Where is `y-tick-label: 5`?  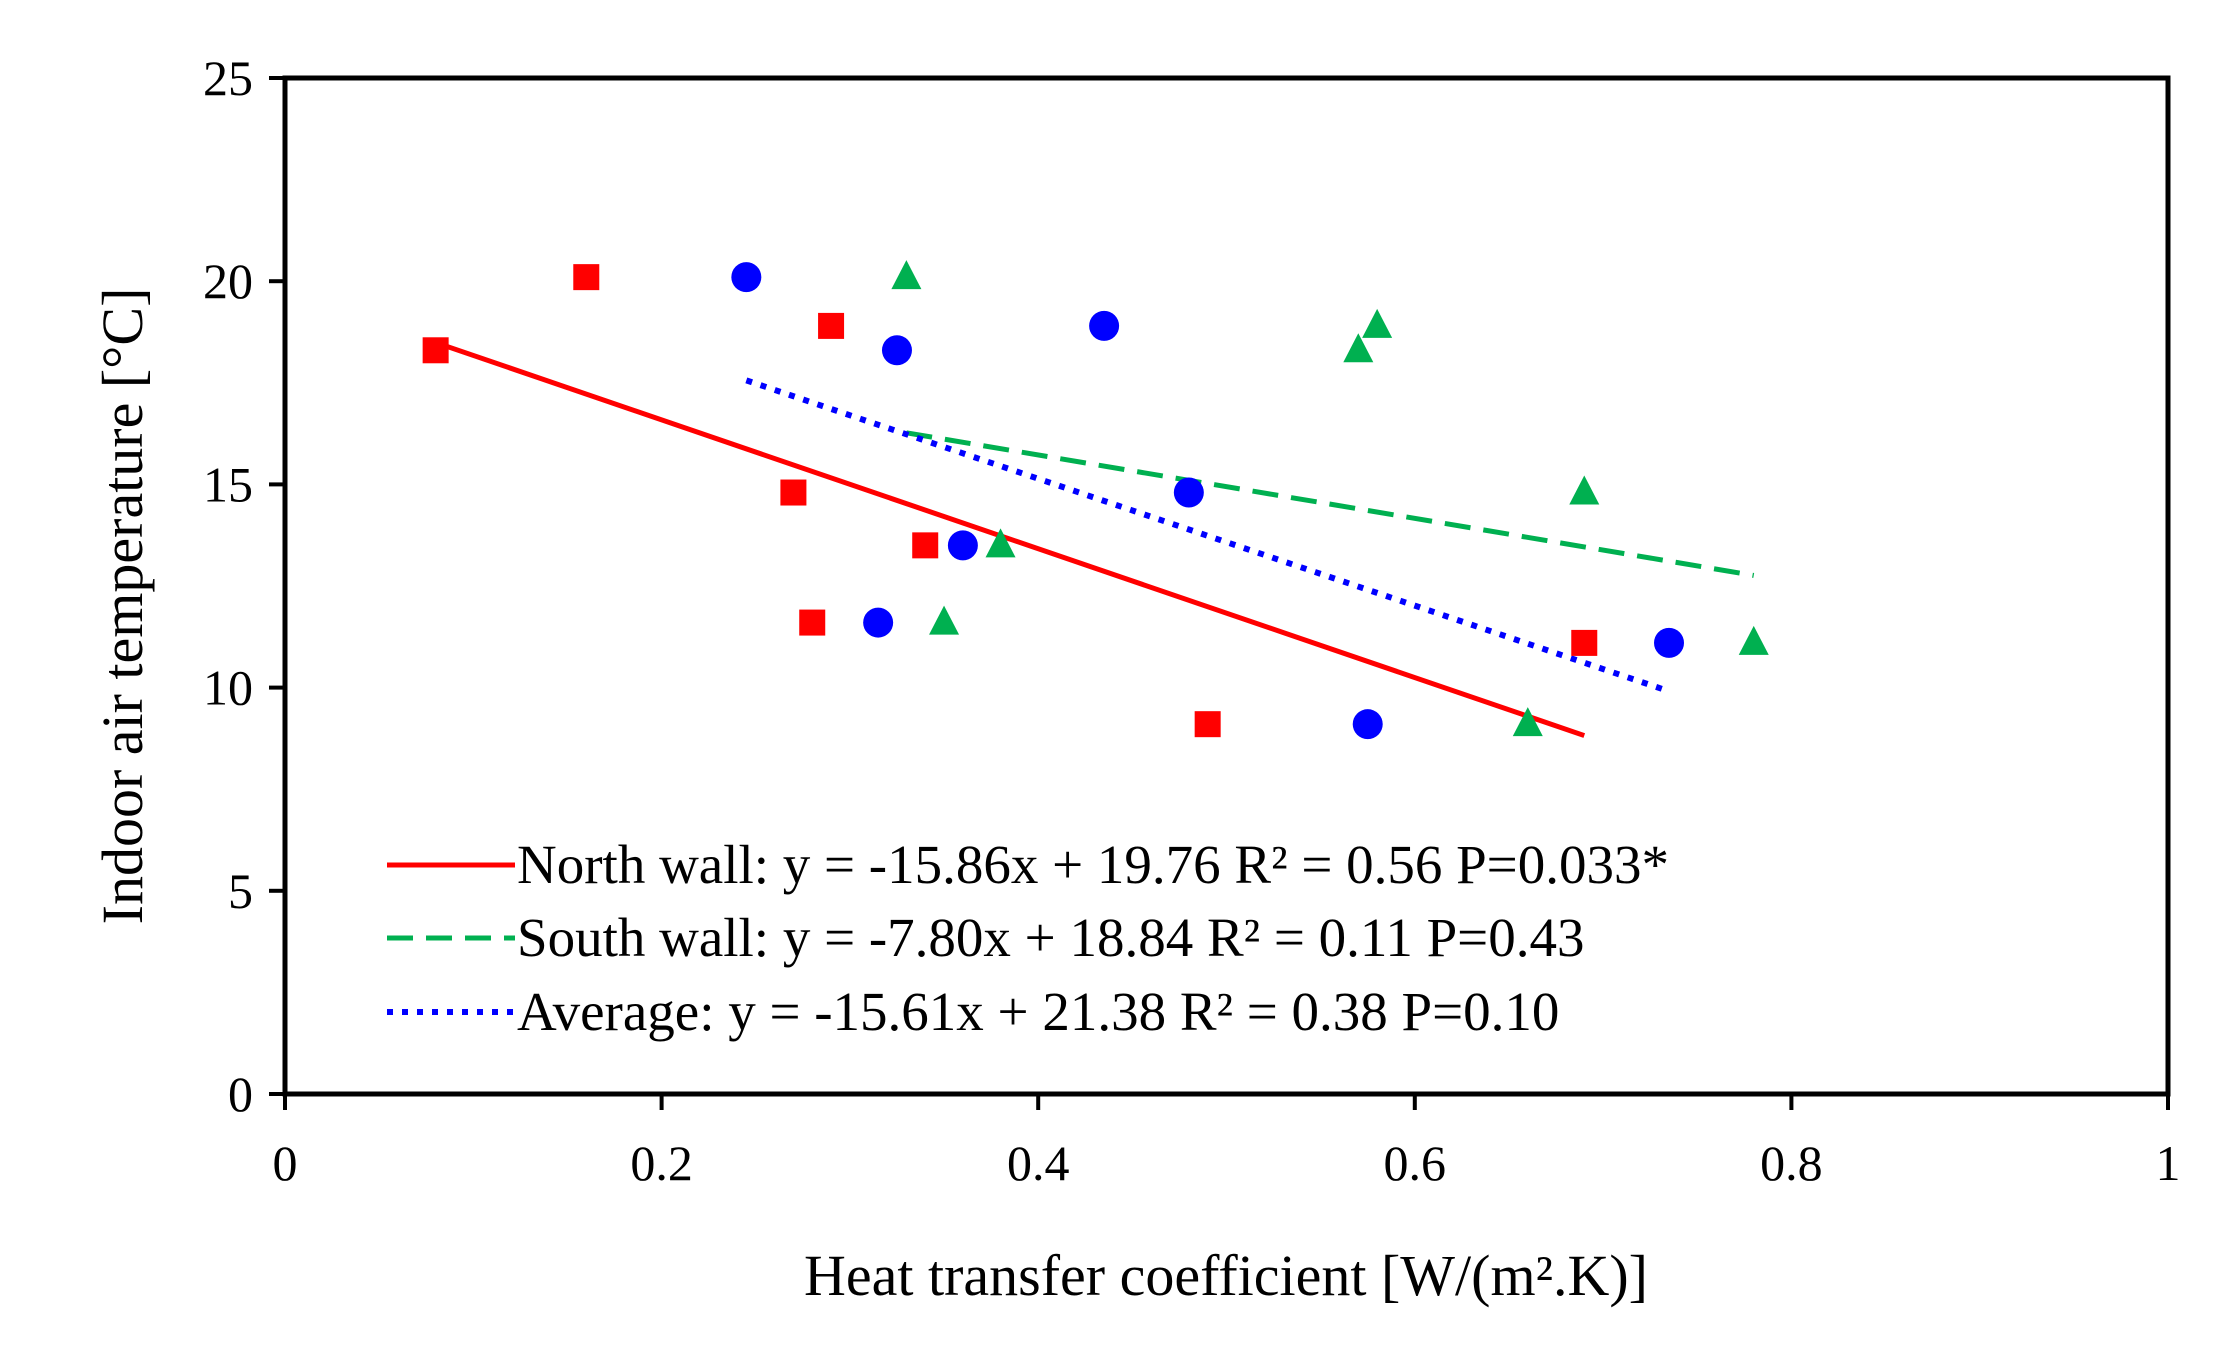 y-tick-label: 5 is located at coordinates (240, 891).